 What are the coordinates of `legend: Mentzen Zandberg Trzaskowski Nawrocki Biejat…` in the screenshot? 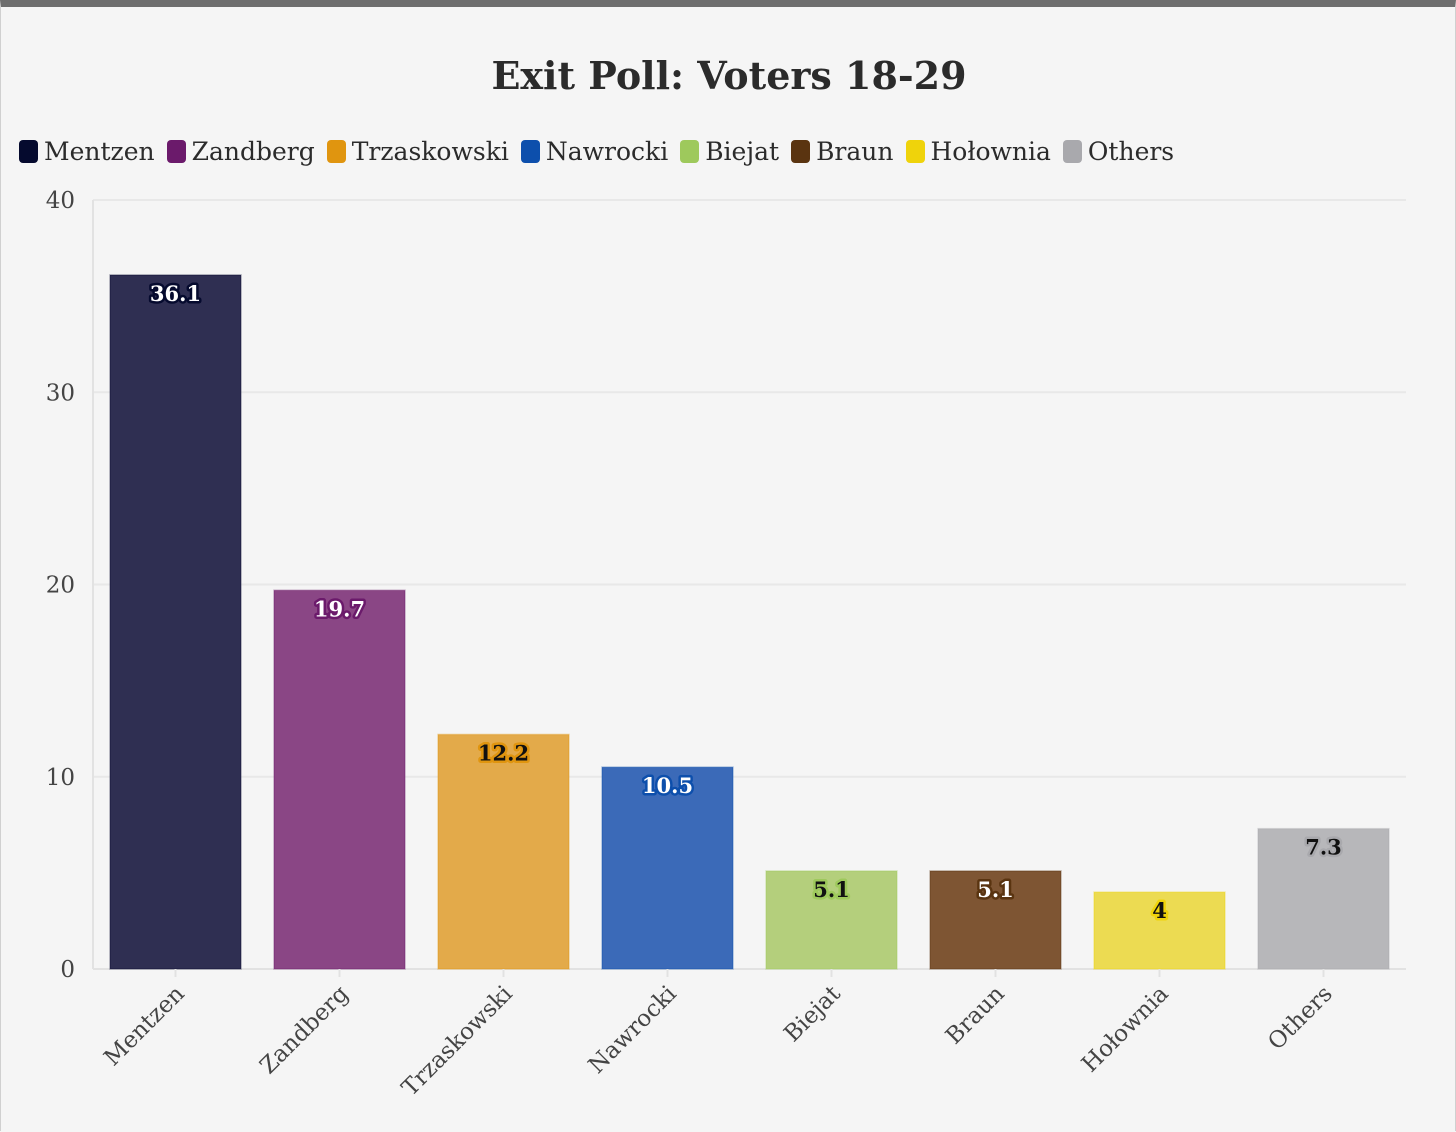 It's located at (602, 151).